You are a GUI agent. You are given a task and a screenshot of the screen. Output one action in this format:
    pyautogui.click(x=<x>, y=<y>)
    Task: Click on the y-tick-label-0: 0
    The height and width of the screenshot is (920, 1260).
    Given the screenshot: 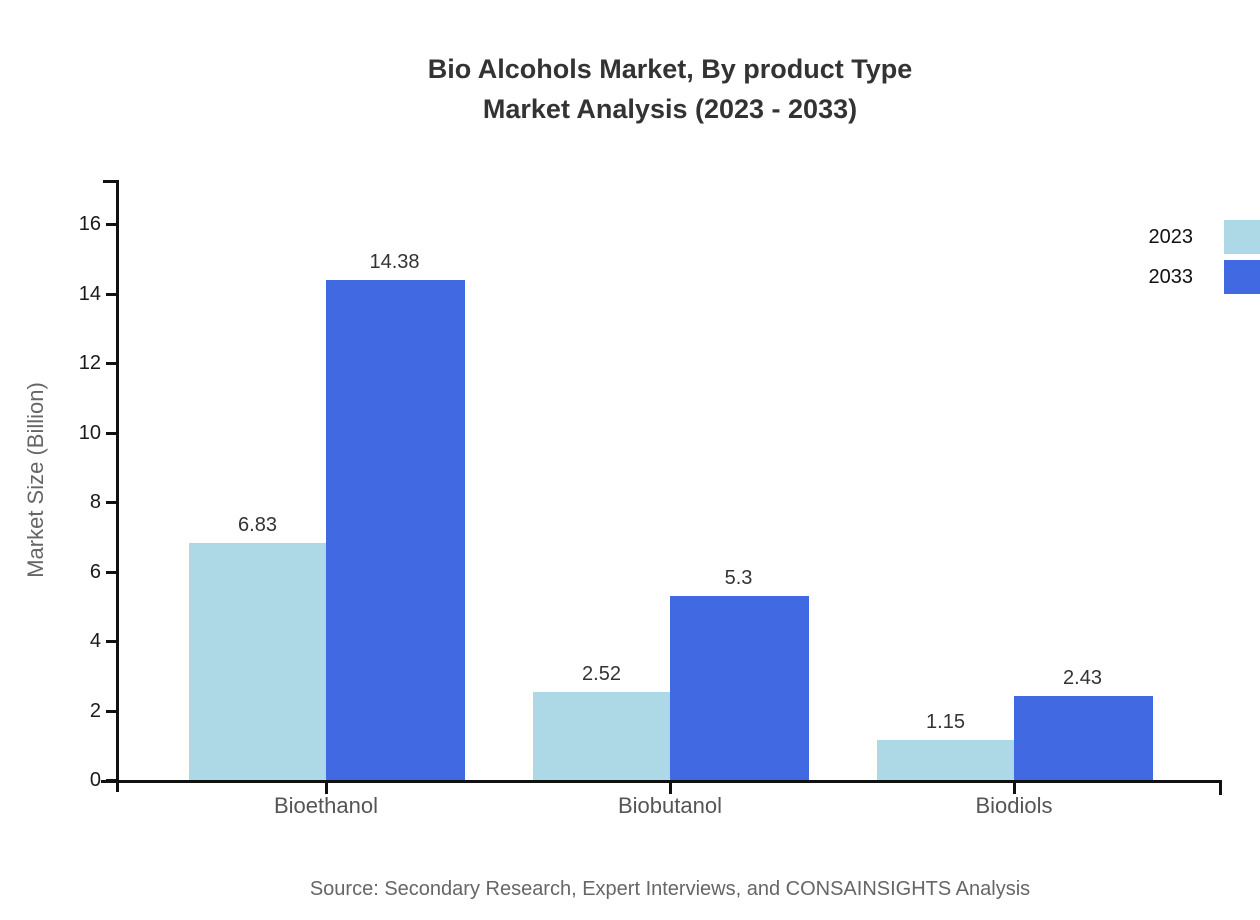 What is the action you would take?
    pyautogui.click(x=95, y=780)
    